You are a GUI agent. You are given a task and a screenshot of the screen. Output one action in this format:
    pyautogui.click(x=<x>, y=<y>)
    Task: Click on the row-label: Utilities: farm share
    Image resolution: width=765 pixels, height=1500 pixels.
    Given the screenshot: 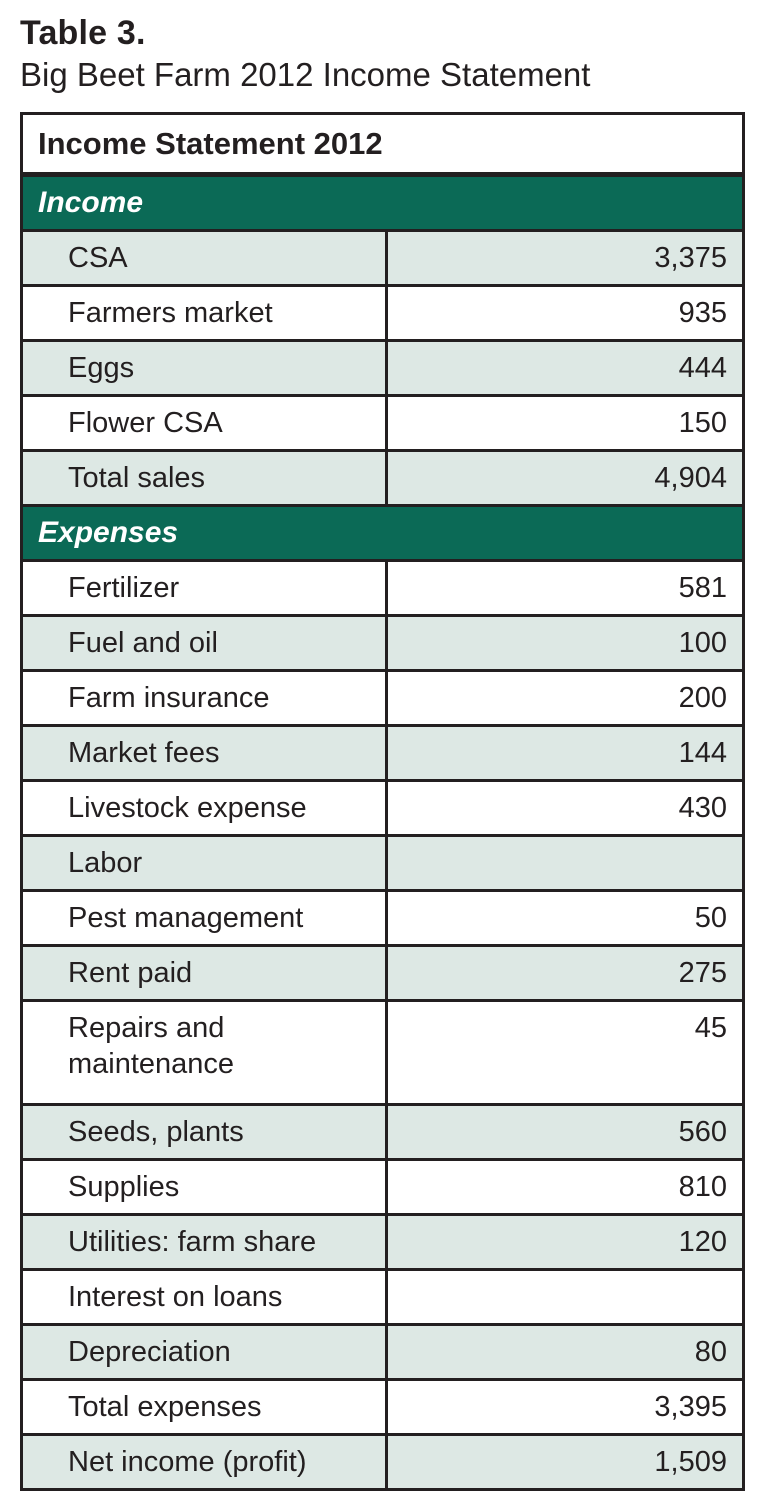 What is the action you would take?
    pyautogui.click(x=205, y=1241)
    